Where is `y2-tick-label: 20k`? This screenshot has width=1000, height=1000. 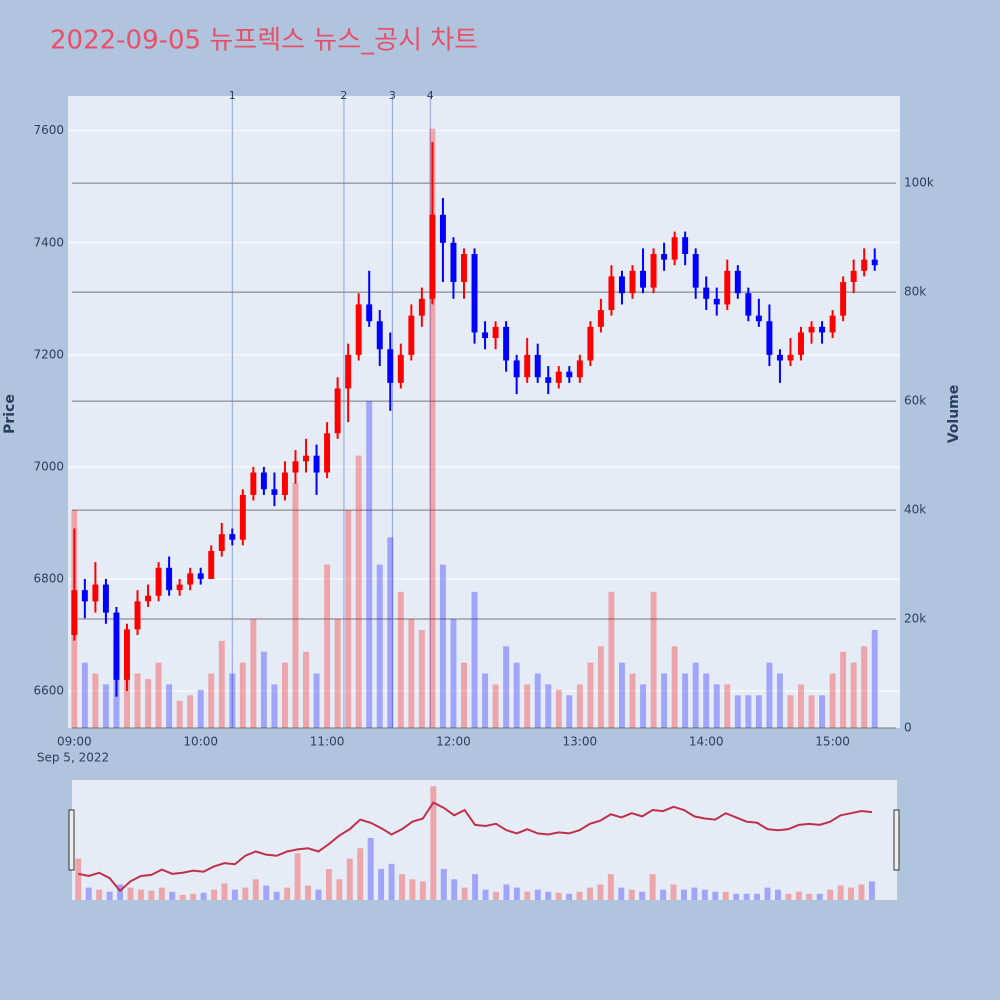 y2-tick-label: 20k is located at coordinates (915, 619).